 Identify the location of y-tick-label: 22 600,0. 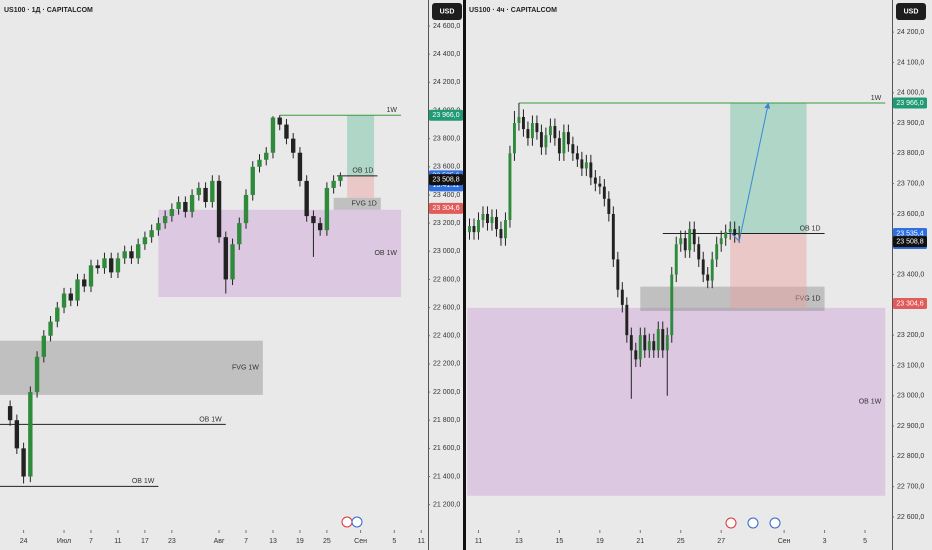
(910, 517).